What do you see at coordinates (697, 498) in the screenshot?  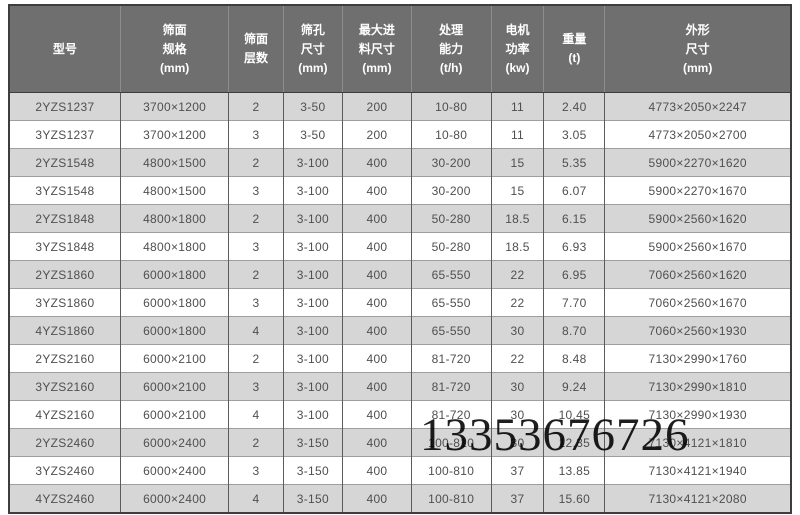 I see `cell-dimensions: 7130×4121×2080` at bounding box center [697, 498].